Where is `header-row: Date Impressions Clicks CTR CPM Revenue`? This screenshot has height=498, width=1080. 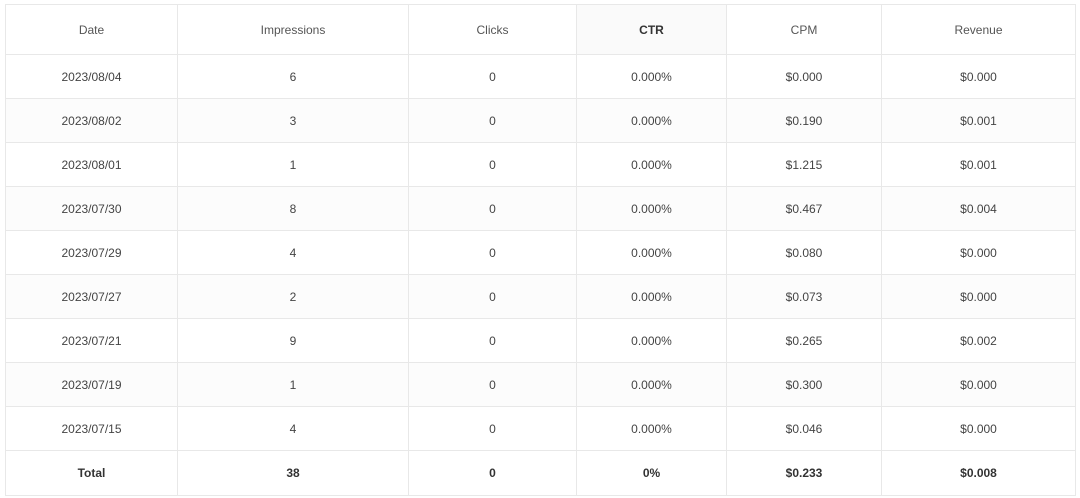
header-row: Date Impressions Clicks CTR CPM Revenue is located at coordinates (540, 29).